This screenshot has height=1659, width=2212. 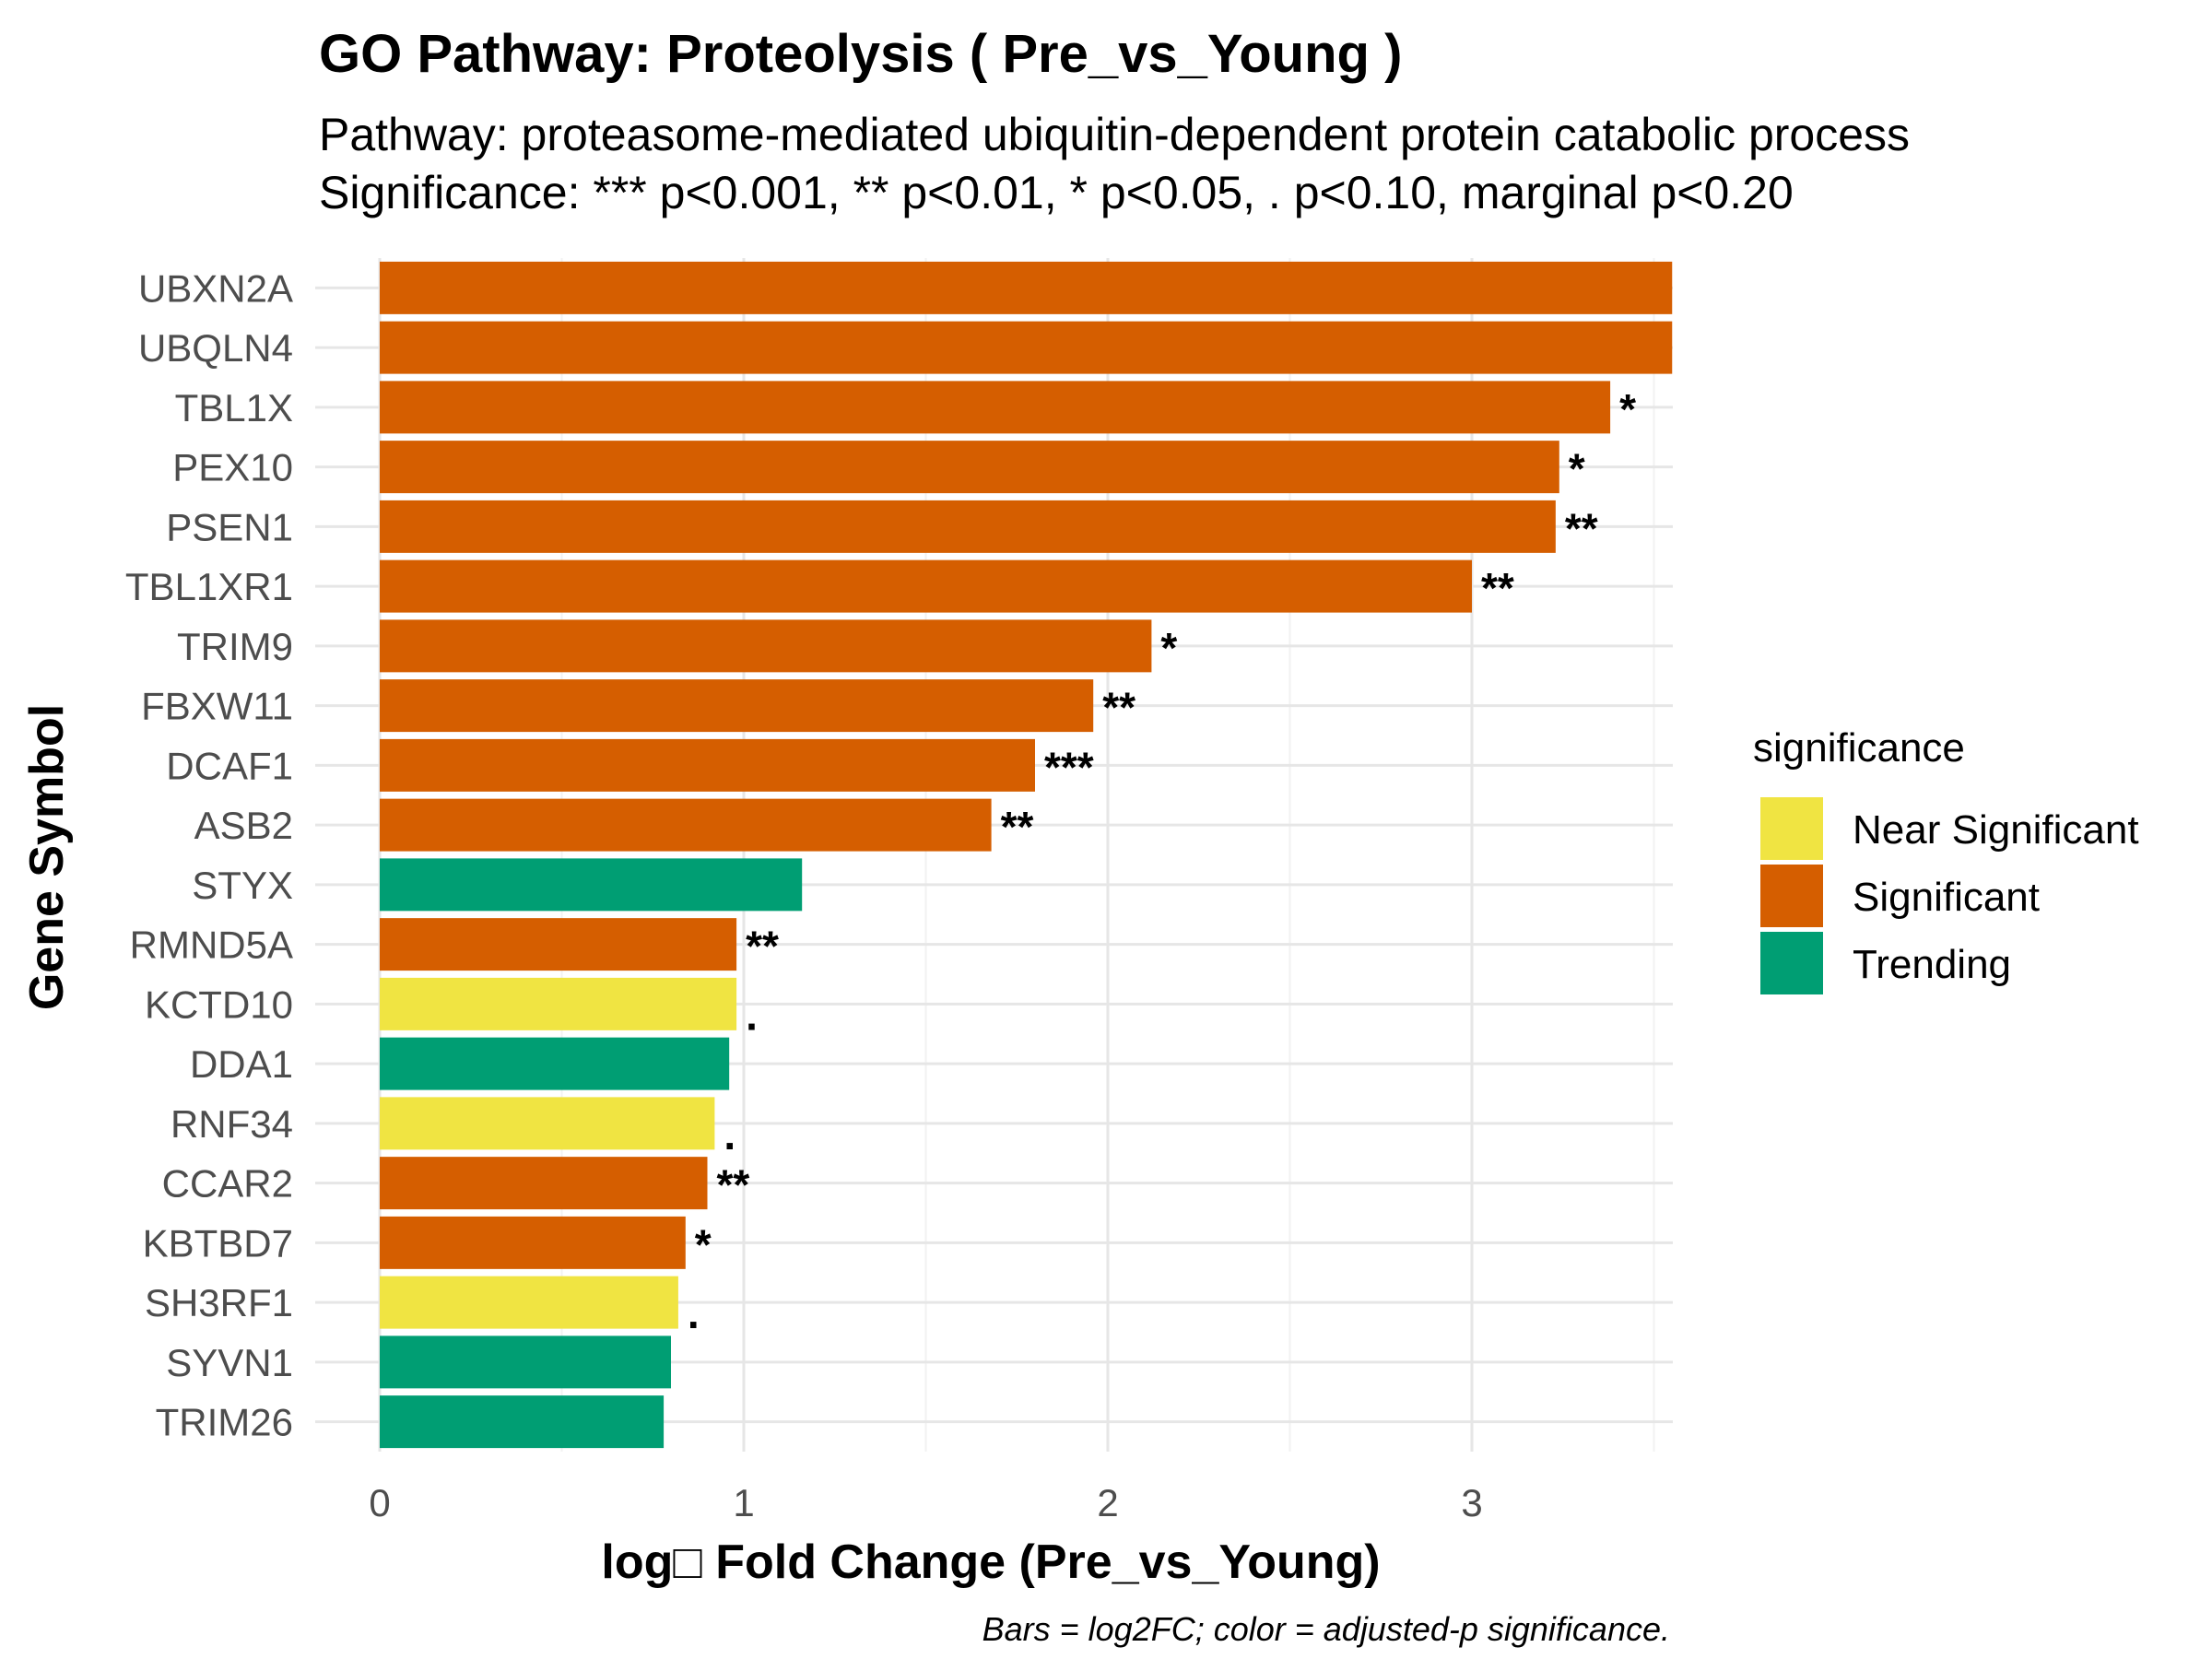 What do you see at coordinates (235, 646) in the screenshot?
I see `y-tick-label-trim9: TRIM9` at bounding box center [235, 646].